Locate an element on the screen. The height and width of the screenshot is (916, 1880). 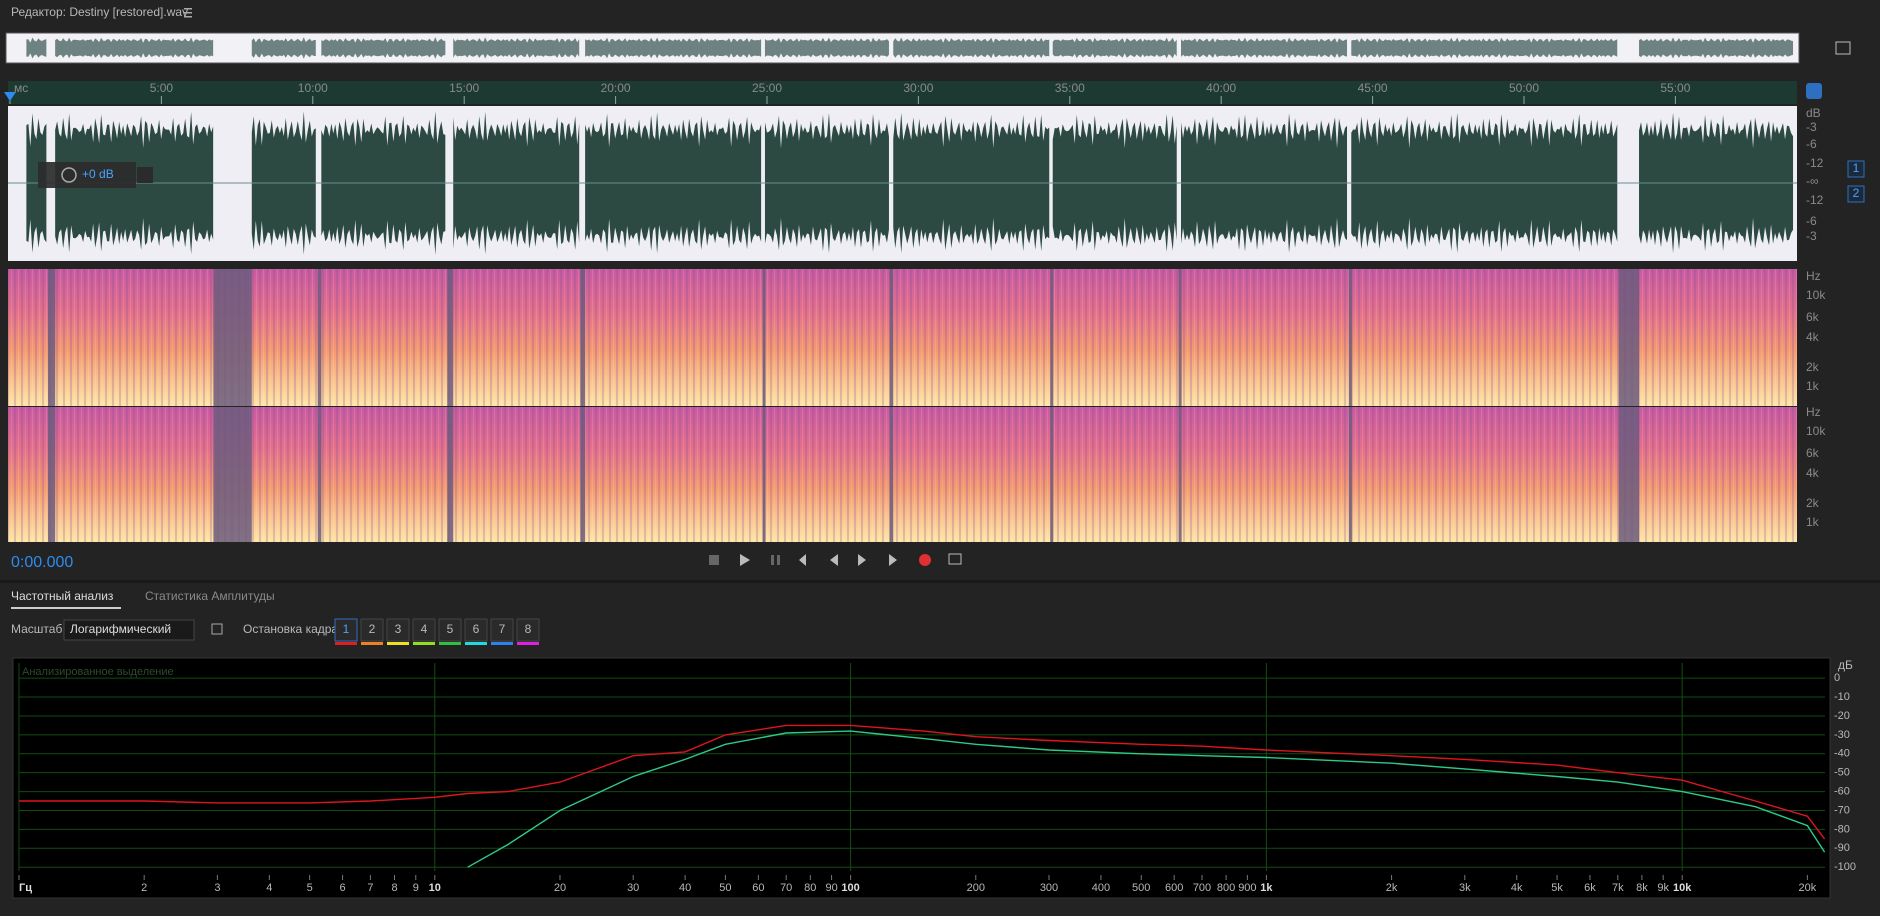
freeze-label: 3 is located at coordinates (398, 629).